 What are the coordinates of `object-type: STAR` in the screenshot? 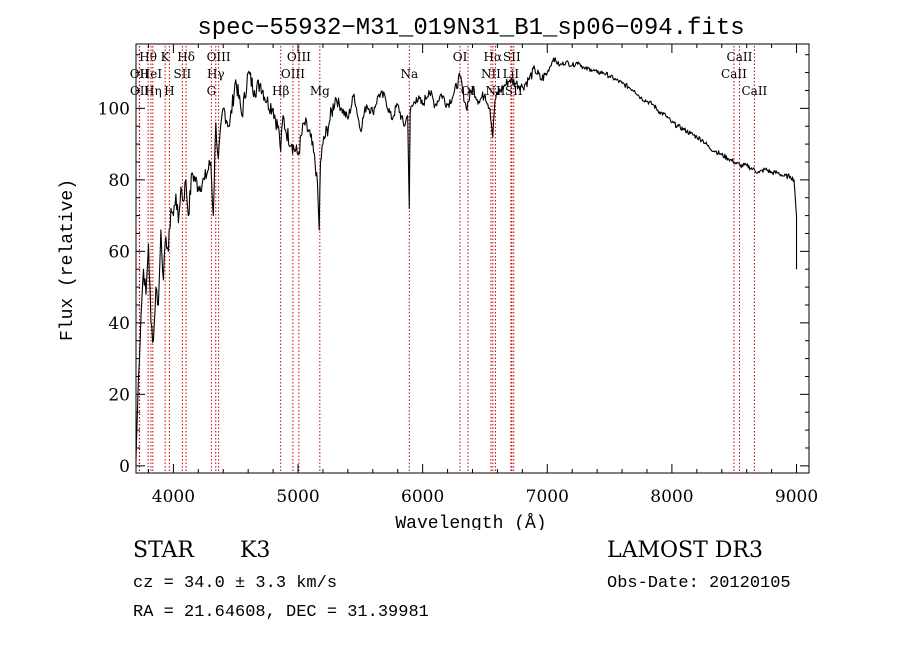 It's located at (163, 550).